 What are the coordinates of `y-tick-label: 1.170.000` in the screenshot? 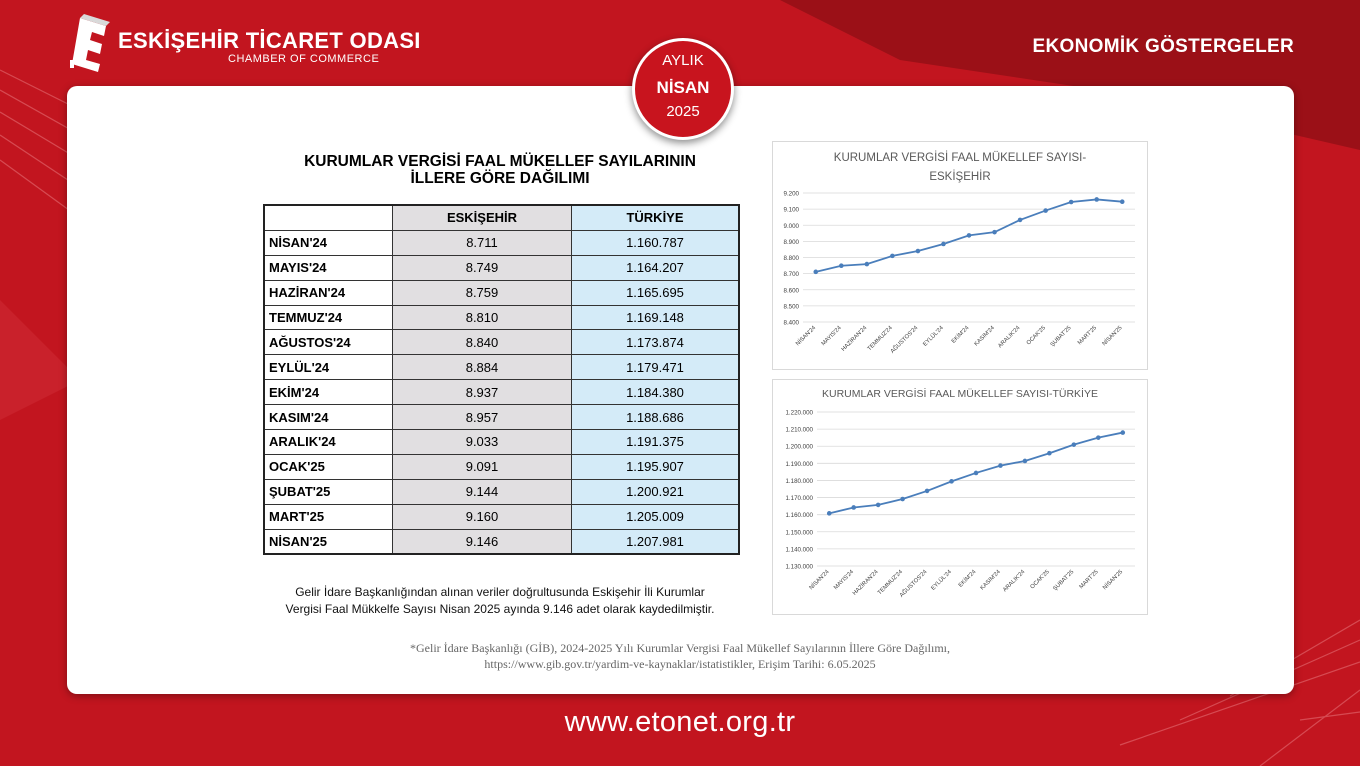 It's located at (799, 498).